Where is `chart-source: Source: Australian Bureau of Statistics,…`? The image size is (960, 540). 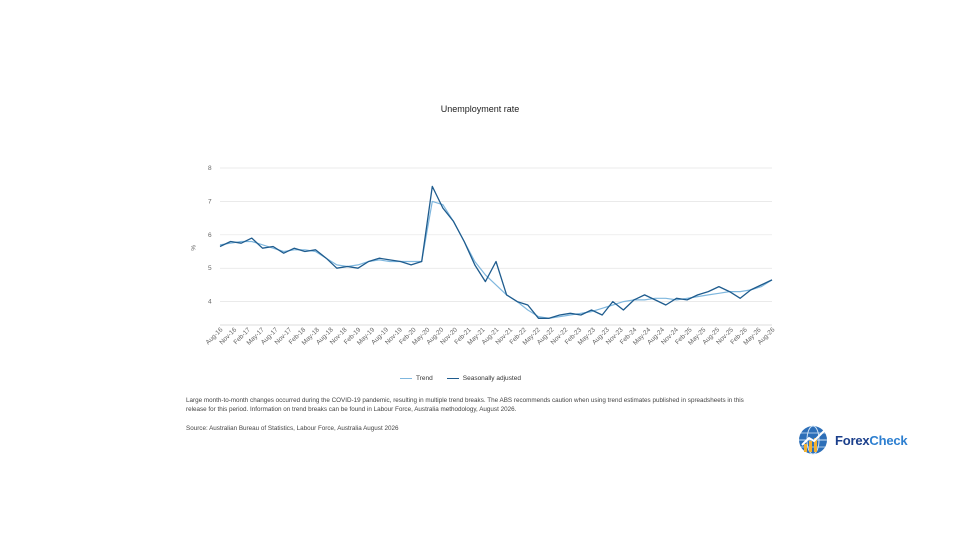 chart-source: Source: Australian Bureau of Statistics,… is located at coordinates (292, 428).